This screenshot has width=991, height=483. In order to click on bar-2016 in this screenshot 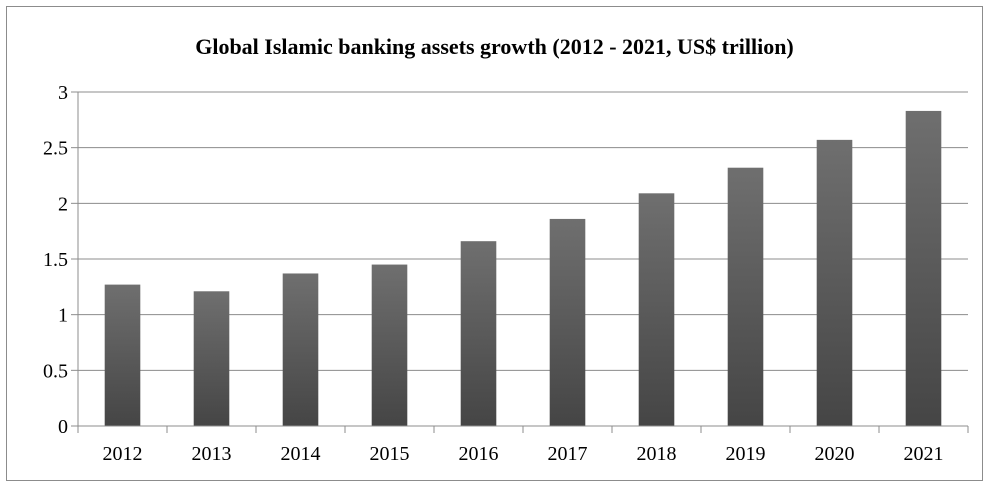, I will do `click(478, 333)`.